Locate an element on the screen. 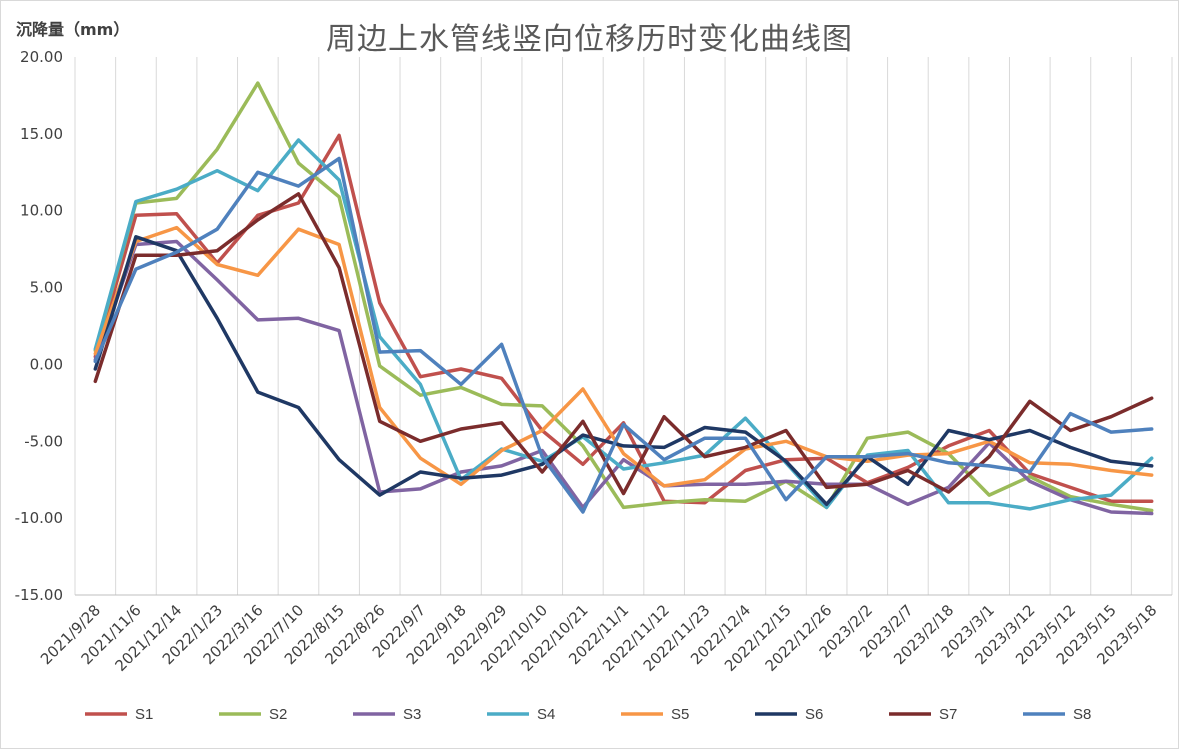  y-axis-unit-label: 沉降量（mm） is located at coordinates (73, 29).